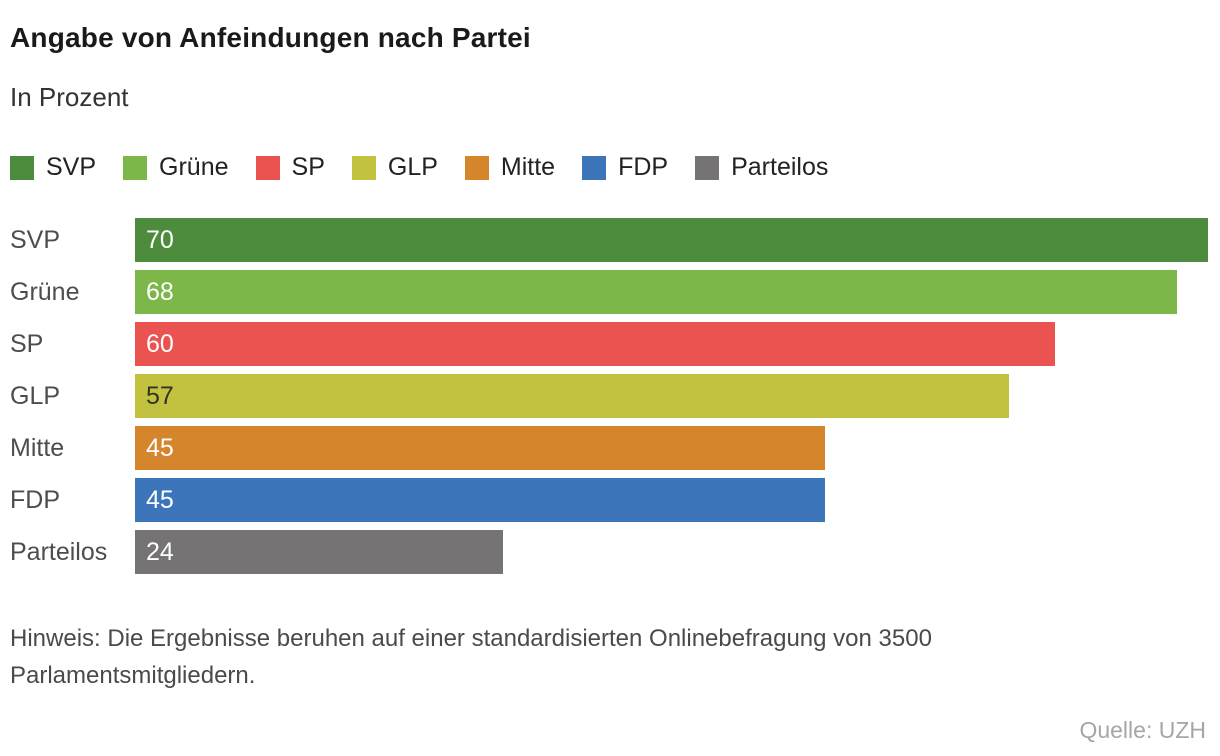 This screenshot has height=756, width=1220. I want to click on legend-item: Grüne, so click(176, 167).